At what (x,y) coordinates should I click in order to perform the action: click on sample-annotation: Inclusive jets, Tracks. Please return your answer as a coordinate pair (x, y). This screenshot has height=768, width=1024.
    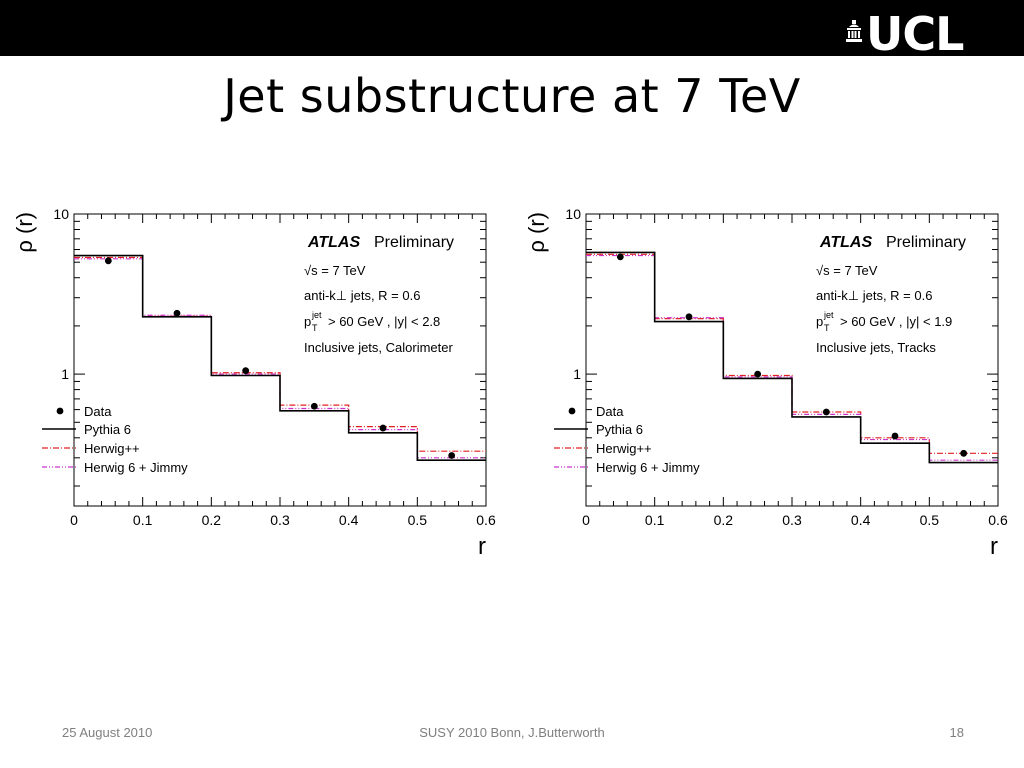
    Looking at the image, I should click on (876, 347).